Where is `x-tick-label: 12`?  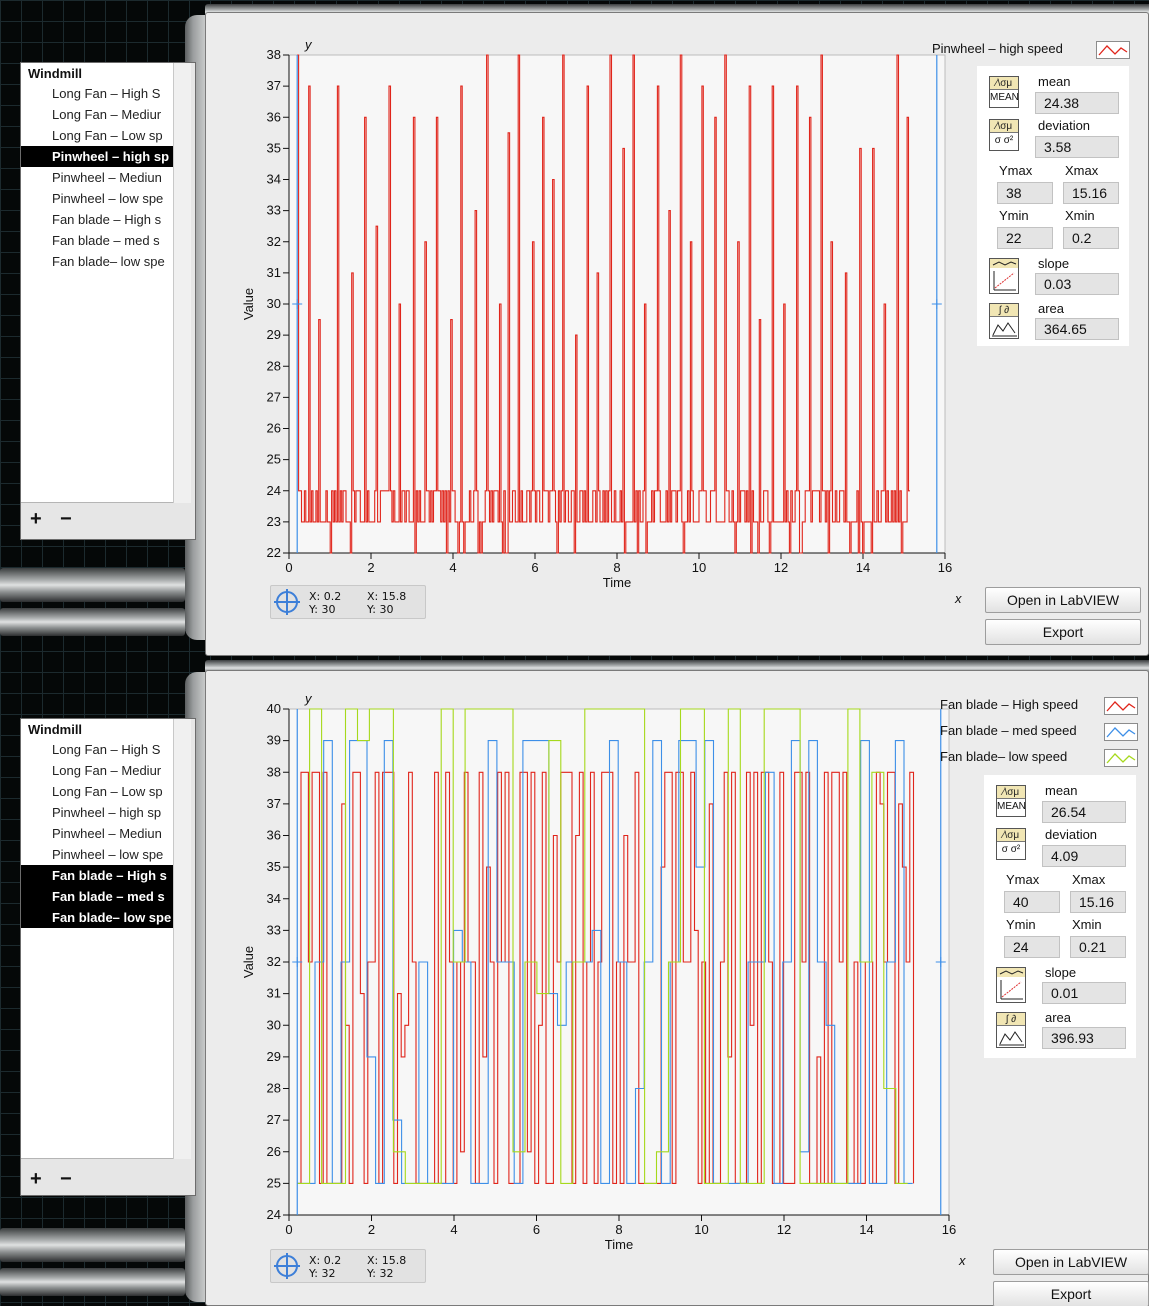 x-tick-label: 12 is located at coordinates (781, 567).